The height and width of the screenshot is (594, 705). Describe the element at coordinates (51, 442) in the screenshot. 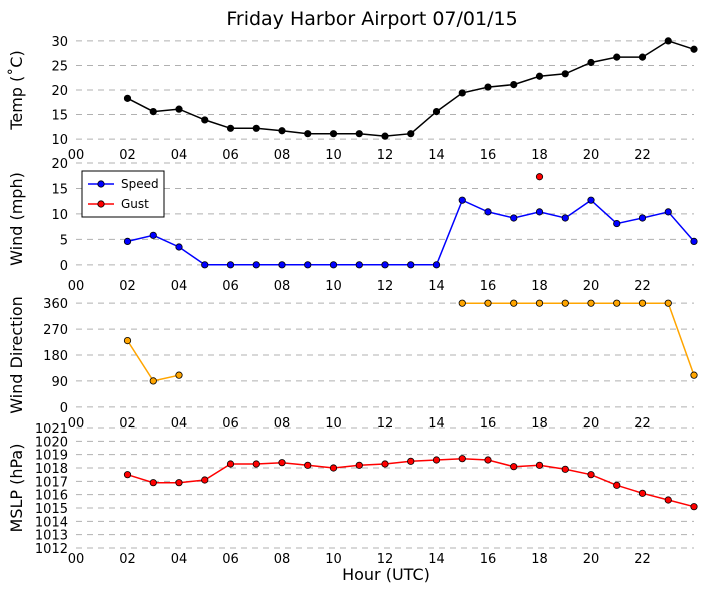

I see `y-tick-label: 1020` at that location.